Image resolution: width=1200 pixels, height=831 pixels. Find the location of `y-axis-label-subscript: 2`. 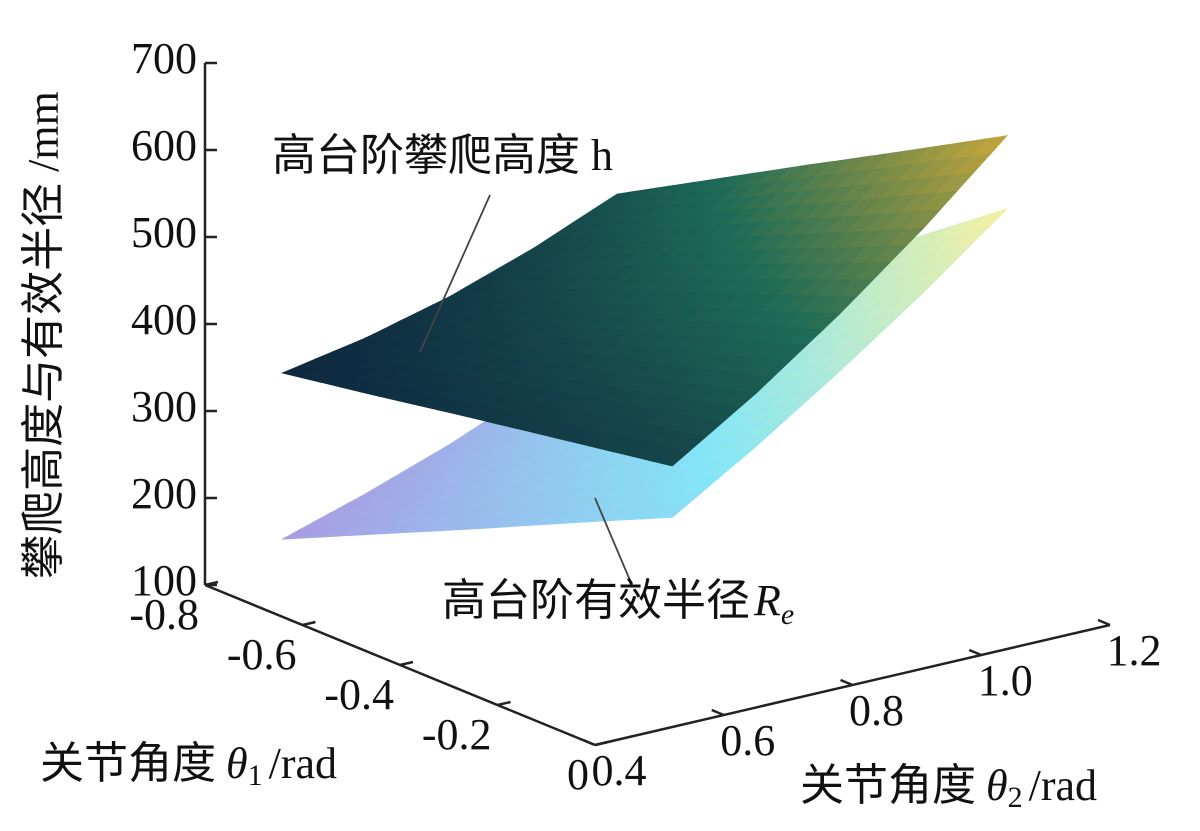

y-axis-label-subscript: 2 is located at coordinates (1015, 797).